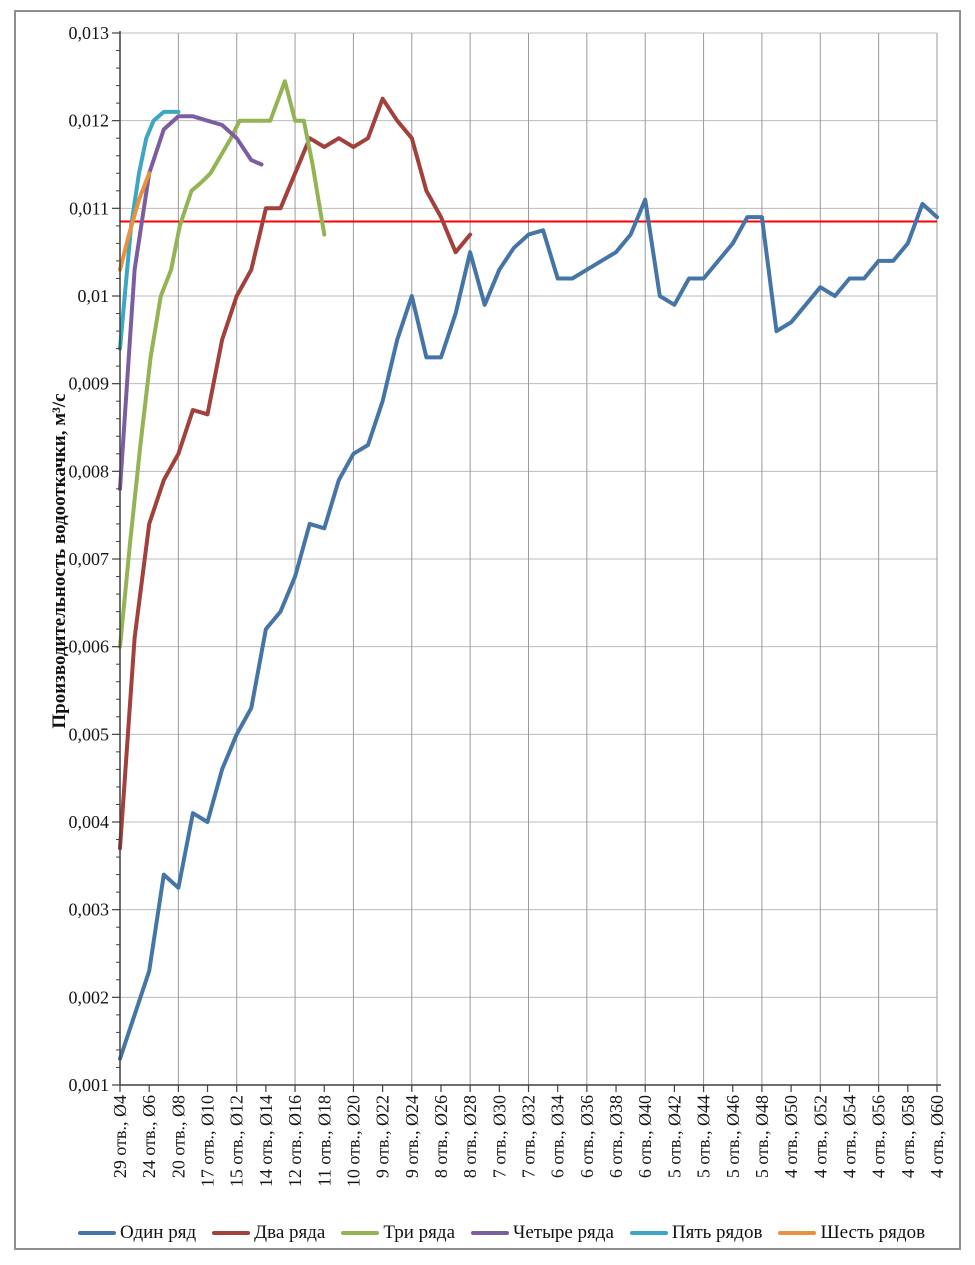 This screenshot has width=975, height=1265. Describe the element at coordinates (499, 1136) in the screenshot. I see `x-tick-label: 7 отв., Ø30` at that location.